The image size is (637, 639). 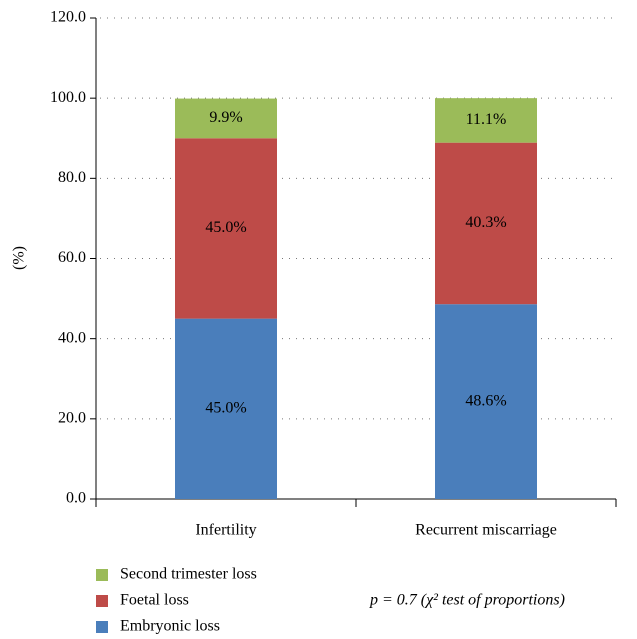 What do you see at coordinates (72, 337) in the screenshot?
I see `y-tick-label: 40.0` at bounding box center [72, 337].